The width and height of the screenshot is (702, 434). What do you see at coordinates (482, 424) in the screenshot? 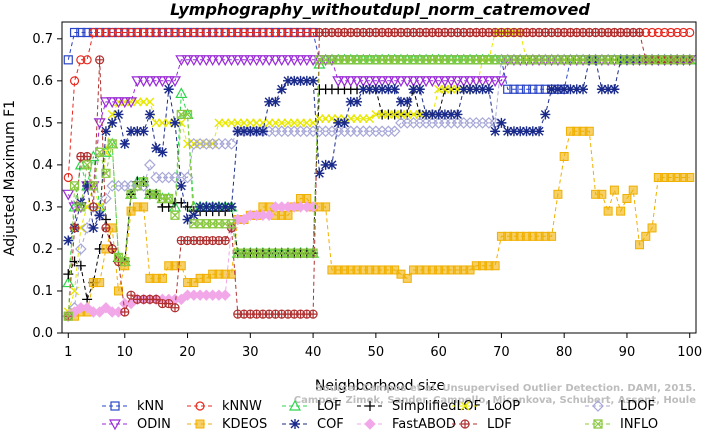
I see `legend-item-ldf: LDF` at bounding box center [482, 424].